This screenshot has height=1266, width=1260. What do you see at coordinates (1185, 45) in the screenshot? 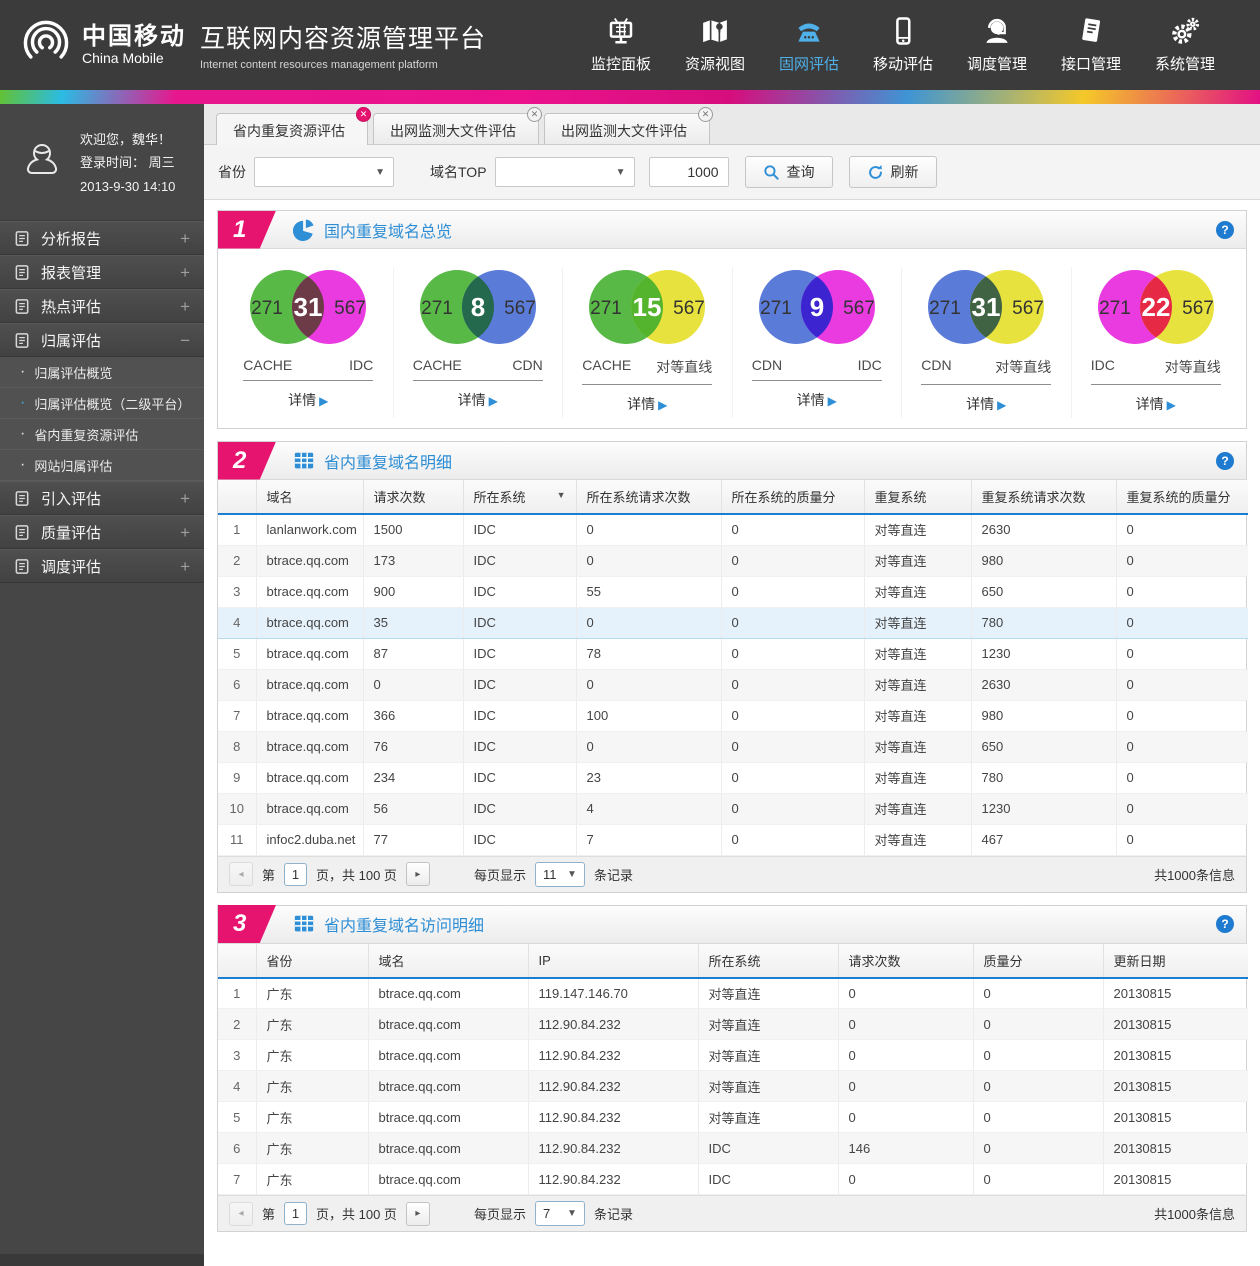
I see `nav-item-gears: 系统管理` at bounding box center [1185, 45].